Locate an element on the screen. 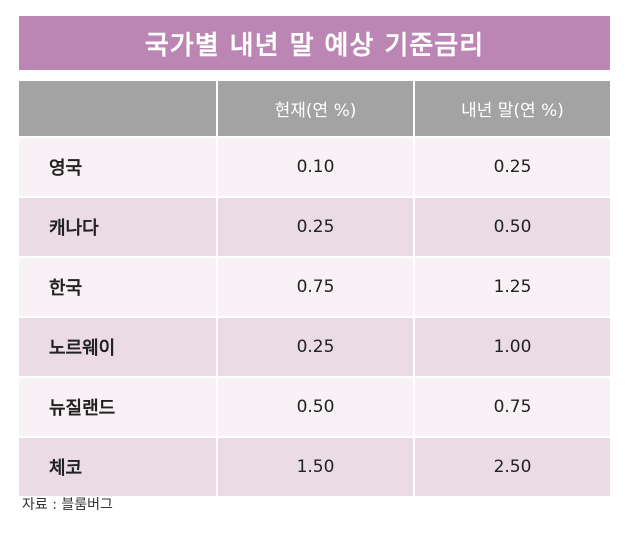 This screenshot has height=534, width=630. country-cell: 체코 is located at coordinates (66, 468).